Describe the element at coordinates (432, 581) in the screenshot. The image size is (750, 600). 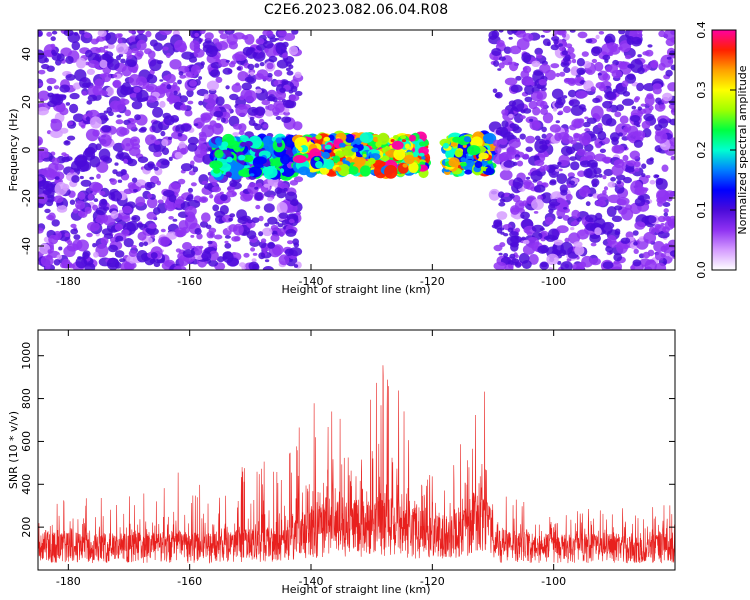
I see `snr-x-tick-label: -120` at that location.